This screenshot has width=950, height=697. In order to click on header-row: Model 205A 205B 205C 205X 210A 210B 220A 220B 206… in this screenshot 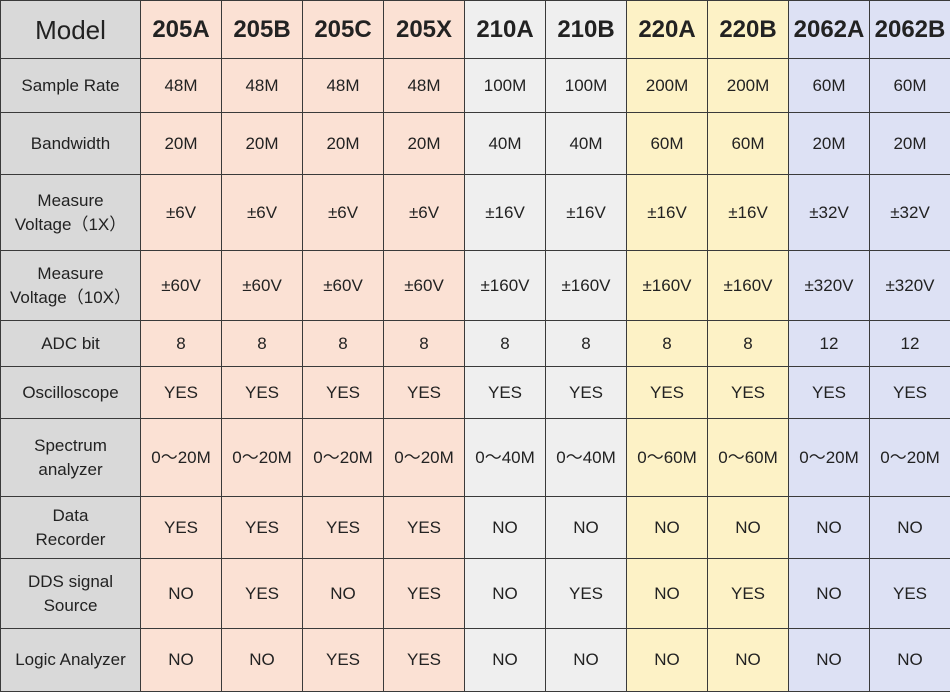, I will do `click(475, 29)`.